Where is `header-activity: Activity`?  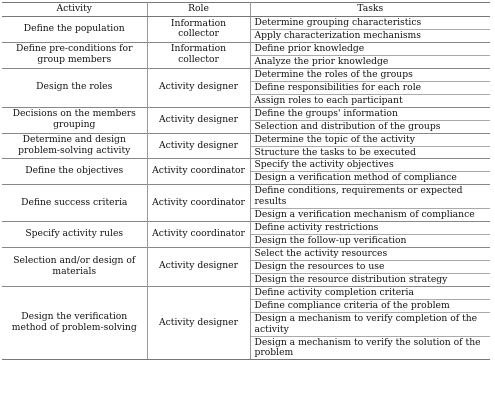
header-activity: Activity is located at coordinates (75, 9).